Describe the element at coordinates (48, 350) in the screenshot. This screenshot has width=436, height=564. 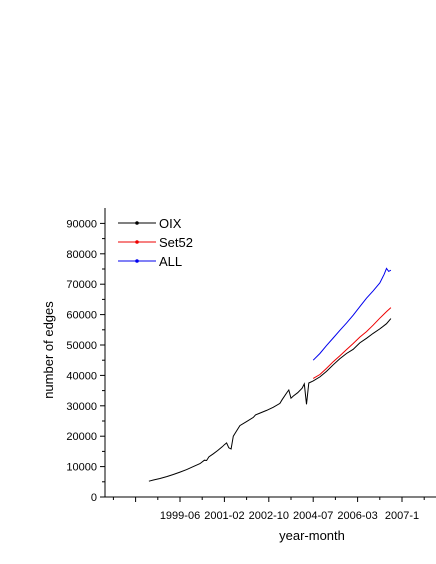
I see `y-axis-title: number of edges` at that location.